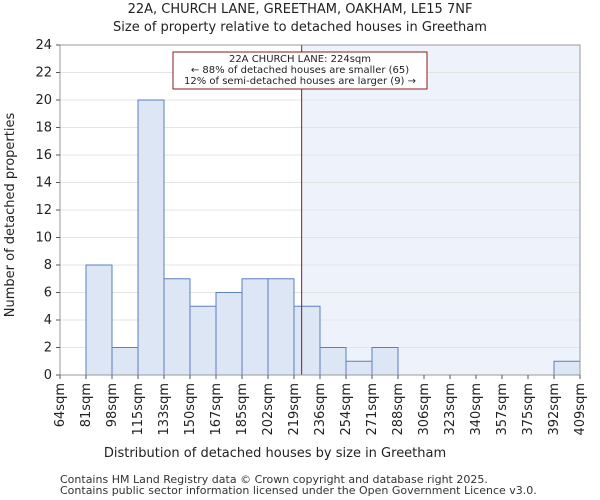 The width and height of the screenshot is (600, 500). Describe the element at coordinates (99, 320) in the screenshot. I see `bar-81sqm` at that location.